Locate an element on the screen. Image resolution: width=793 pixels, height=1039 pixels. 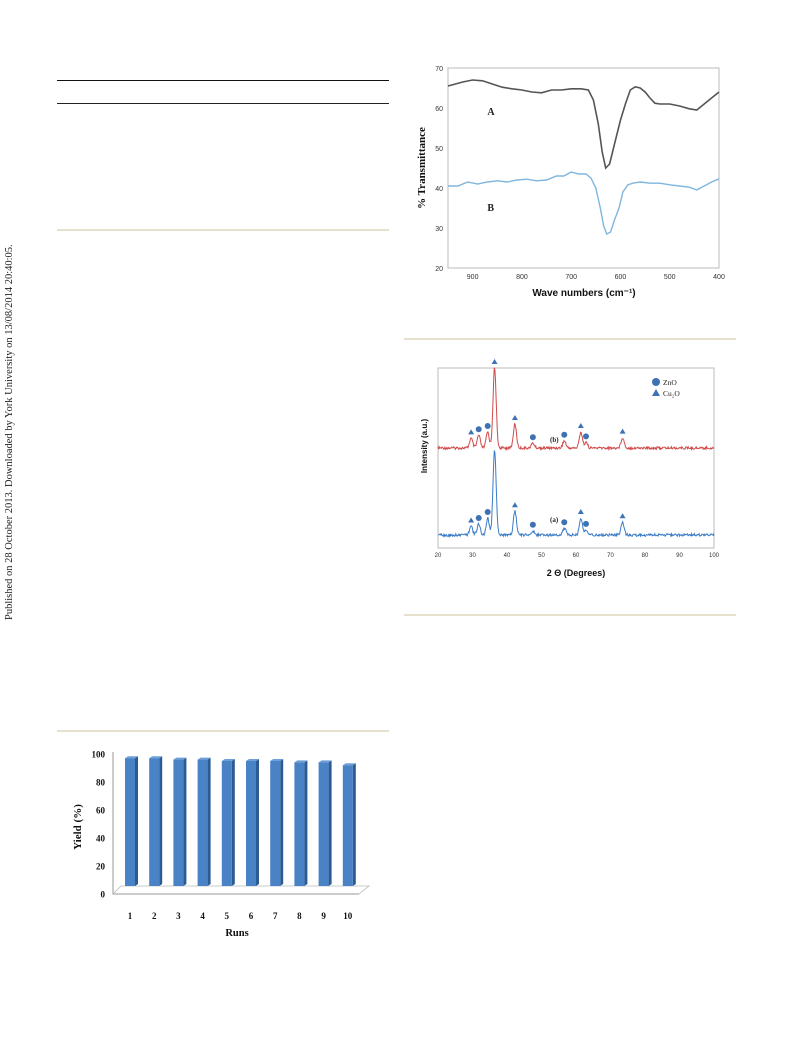
ftir-label-b: B is located at coordinates (490, 208).